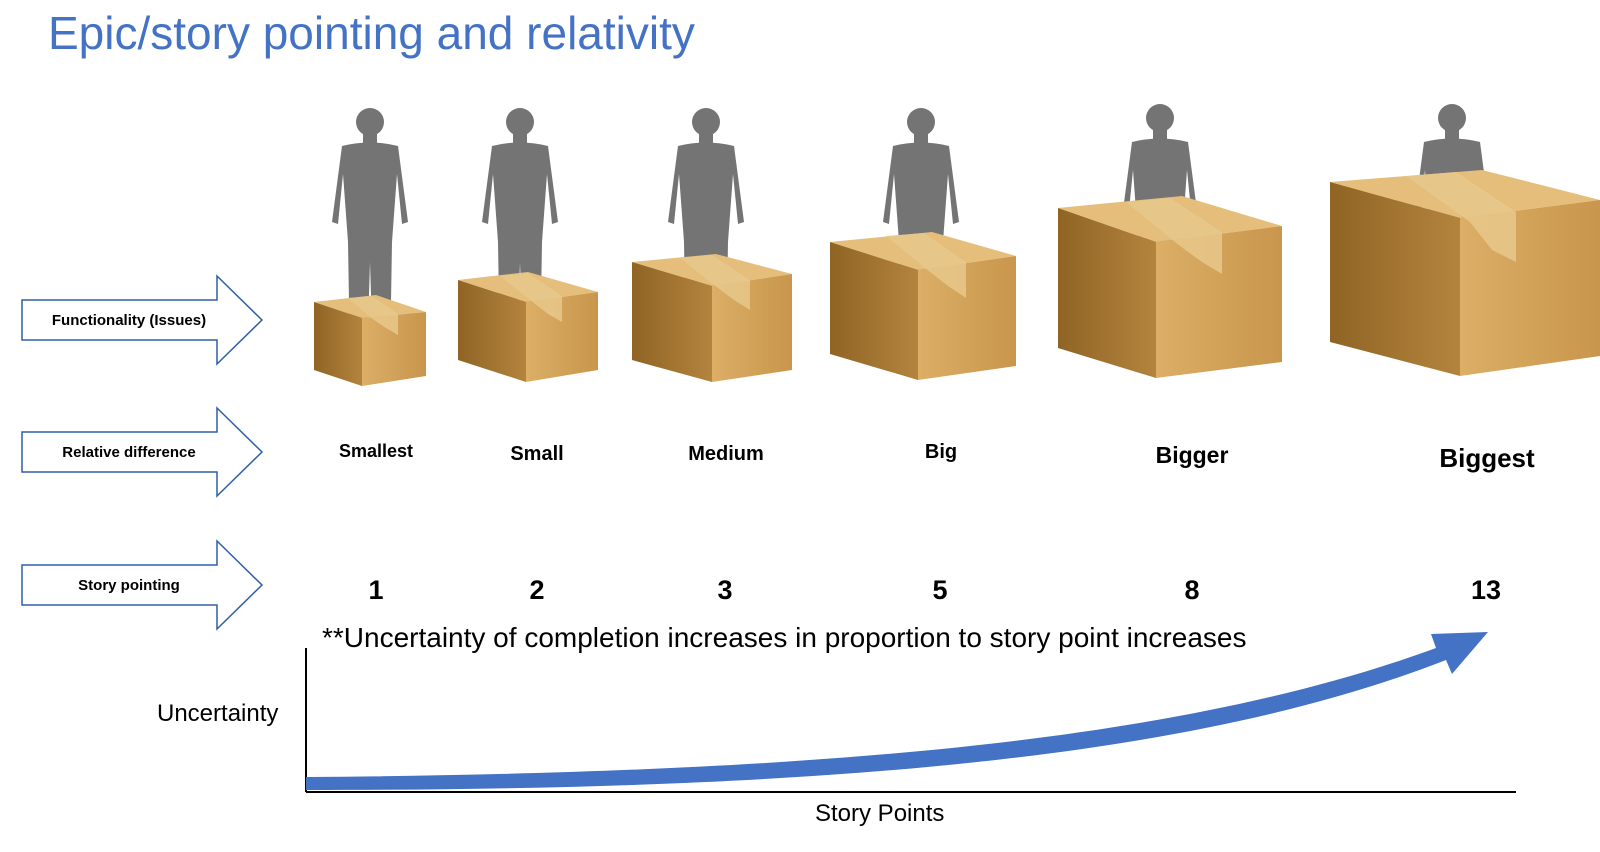 This screenshot has height=852, width=1600. What do you see at coordinates (129, 585) in the screenshot?
I see `pointing-row-label: Story pointing` at bounding box center [129, 585].